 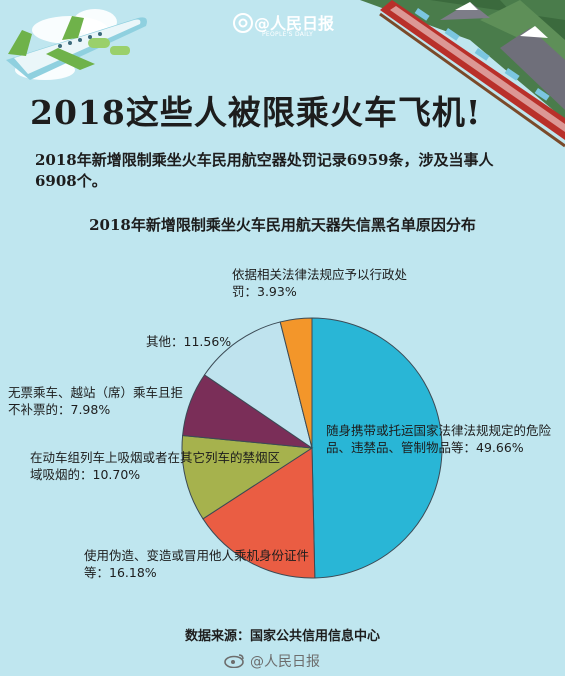 I want to click on pie-slice-forged-id, so click(x=259, y=513).